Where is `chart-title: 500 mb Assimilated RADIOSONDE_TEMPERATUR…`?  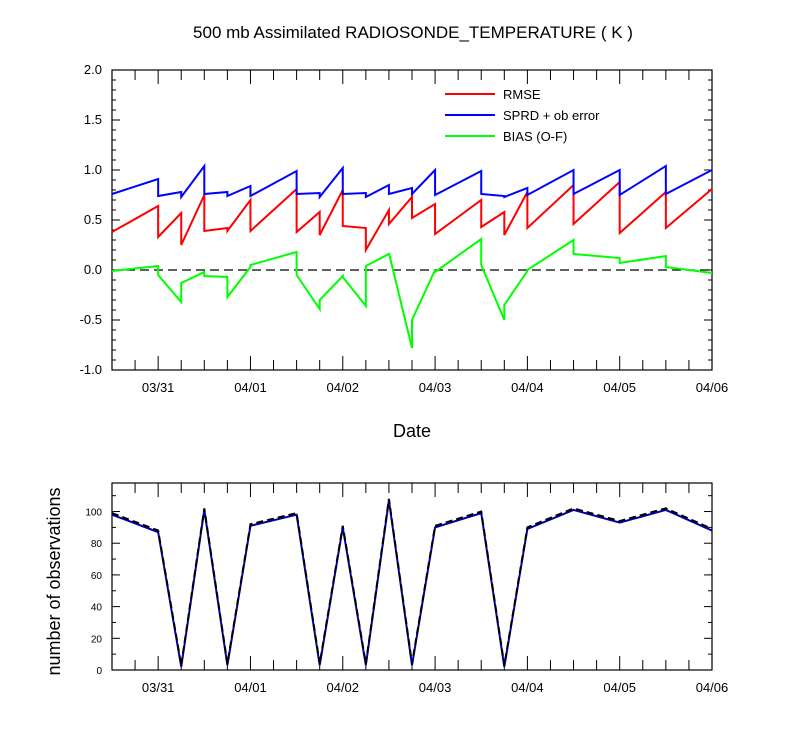 chart-title: 500 mb Assimilated RADIOSONDE_TEMPERATUR… is located at coordinates (413, 32).